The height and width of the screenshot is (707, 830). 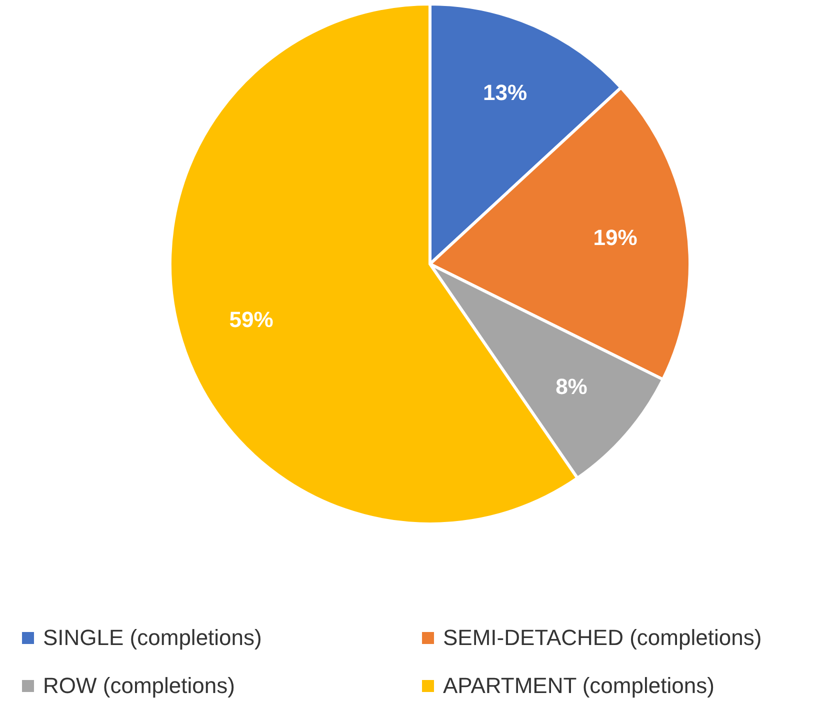 I want to click on data-label: 59%, so click(x=251, y=319).